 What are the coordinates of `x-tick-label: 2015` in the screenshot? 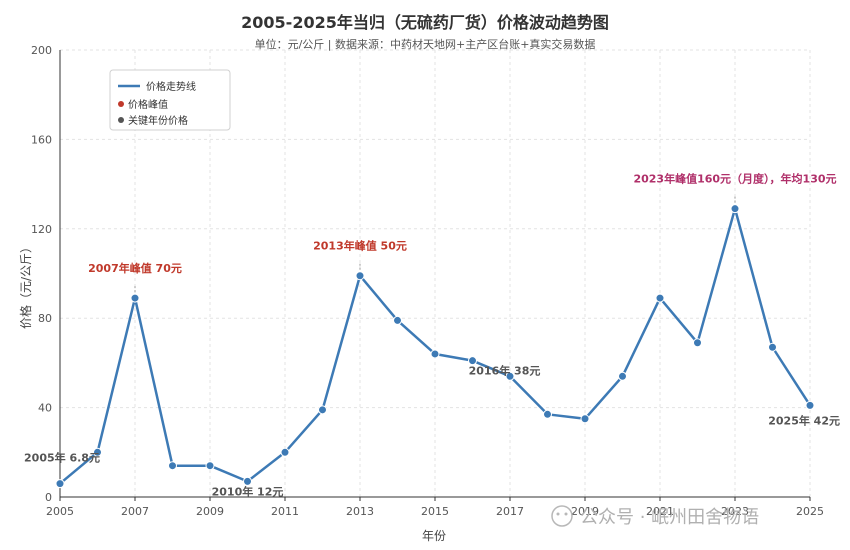 It's located at (435, 511).